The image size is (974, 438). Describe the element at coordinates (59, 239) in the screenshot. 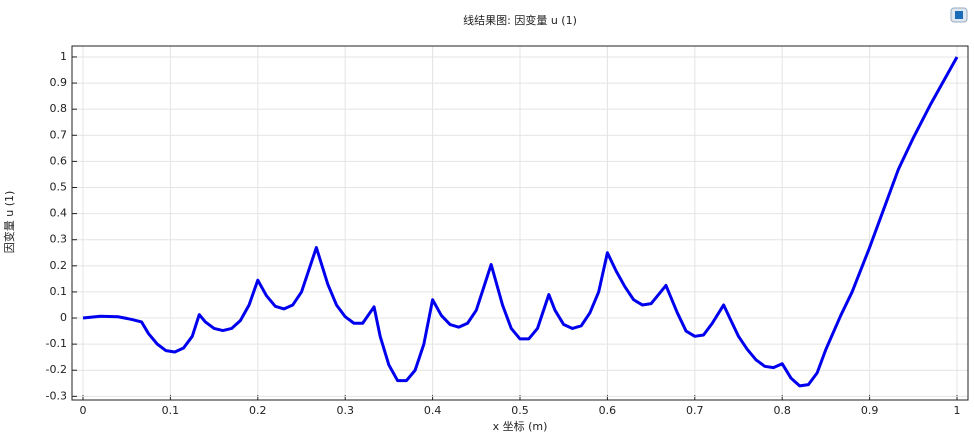

I see `y-tick-label: 0.3` at that location.